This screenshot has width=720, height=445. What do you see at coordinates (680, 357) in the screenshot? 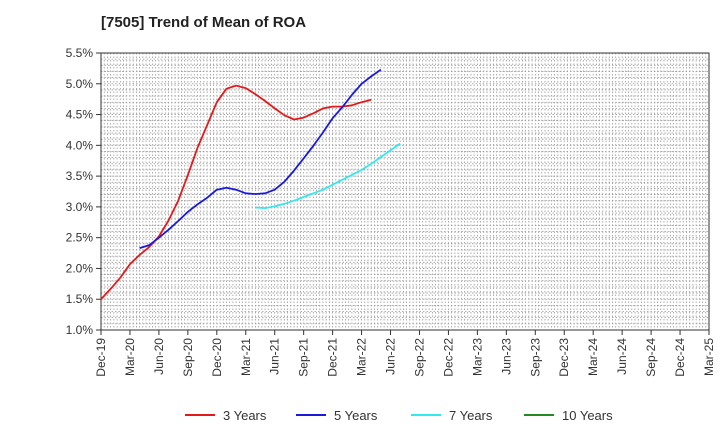
I see `x-tick-label: Dec-24` at bounding box center [680, 357].